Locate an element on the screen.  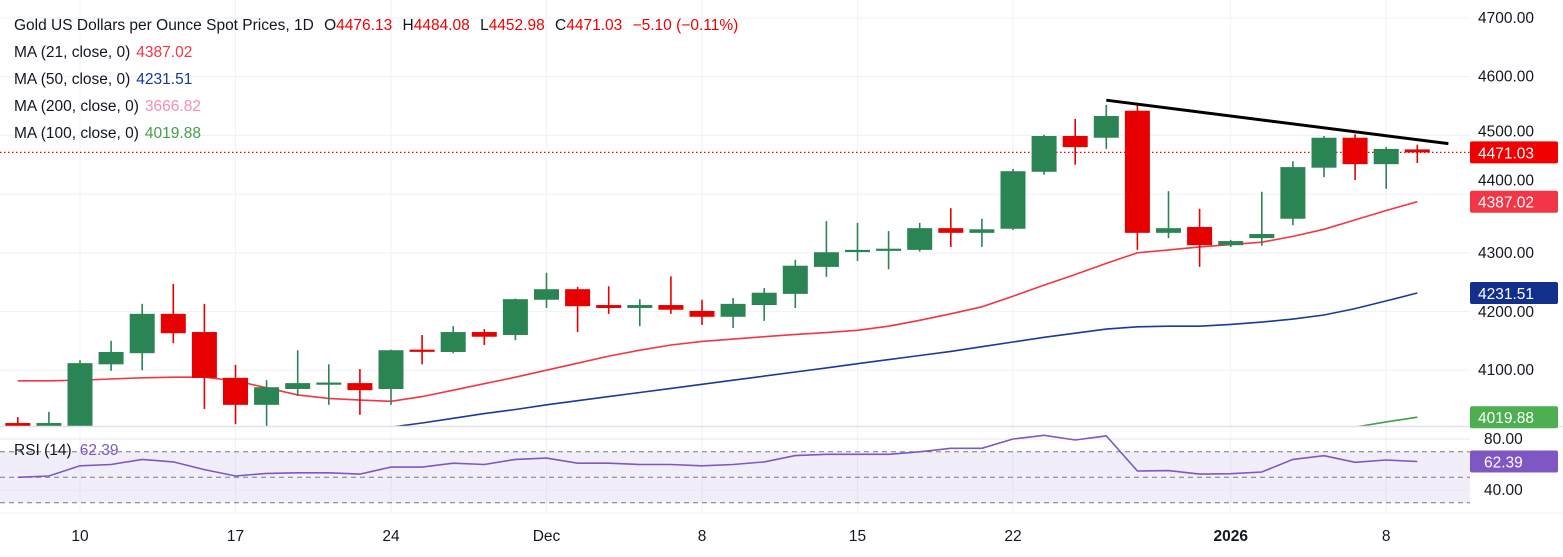
price-tick-label: 4200.00 is located at coordinates (1506, 312).